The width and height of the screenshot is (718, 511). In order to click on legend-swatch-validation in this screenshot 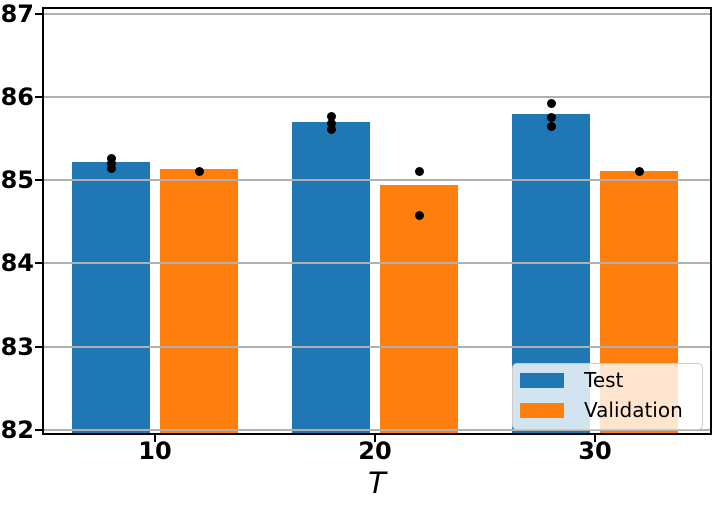, I will do `click(542, 410)`.